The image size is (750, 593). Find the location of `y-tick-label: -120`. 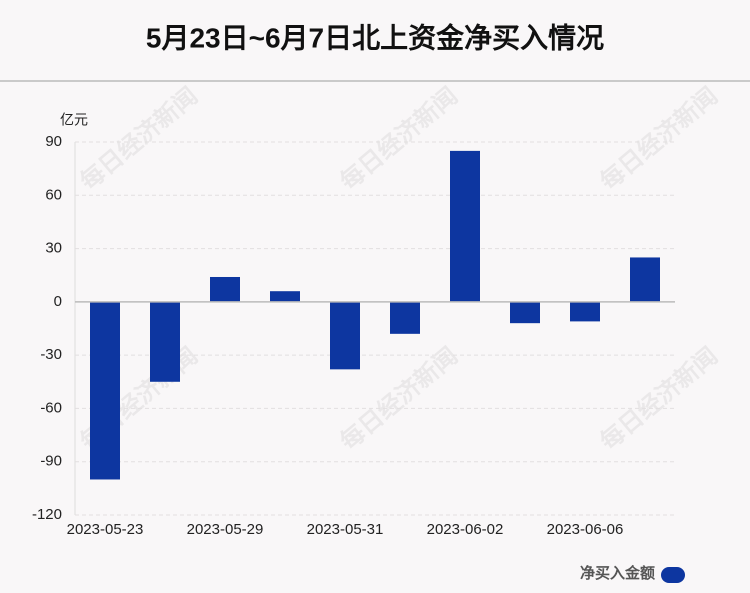

y-tick-label: -120 is located at coordinates (47, 514).